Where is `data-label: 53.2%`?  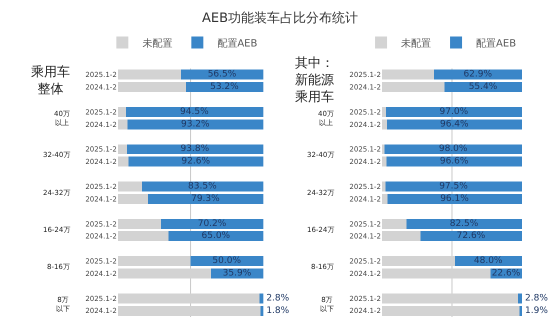 data-label: 53.2% is located at coordinates (225, 87).